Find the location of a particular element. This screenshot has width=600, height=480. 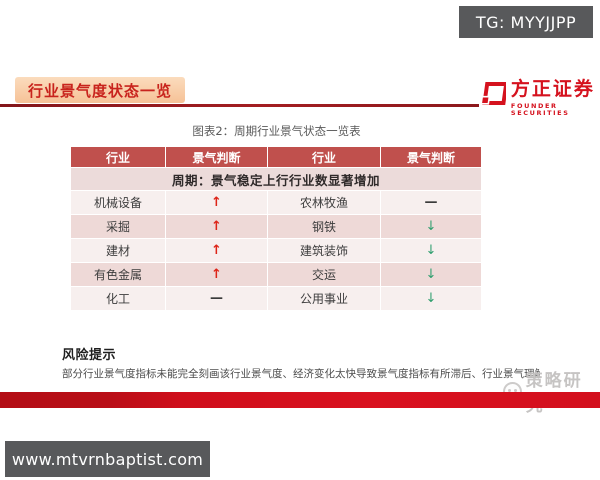

logo-en-text: FOUNDER SECURITIES is located at coordinates (540, 109).